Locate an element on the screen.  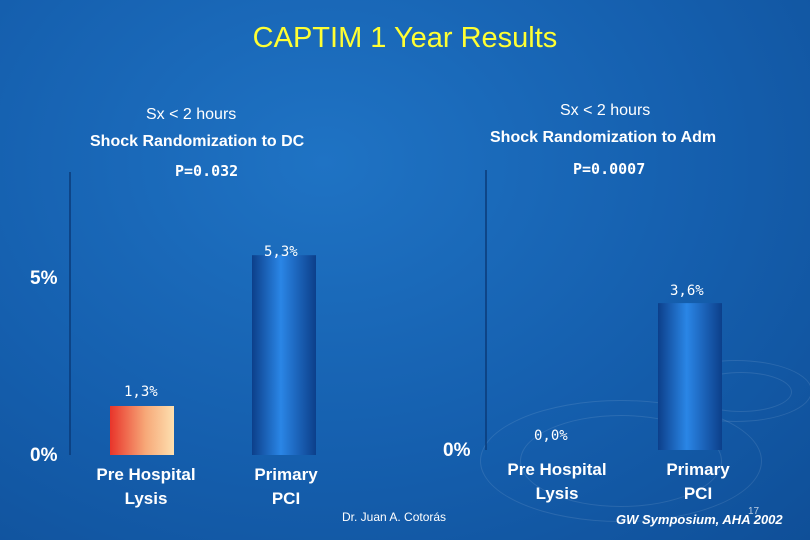
right-category-primary-pci-line2: PCI is located at coordinates (698, 493).